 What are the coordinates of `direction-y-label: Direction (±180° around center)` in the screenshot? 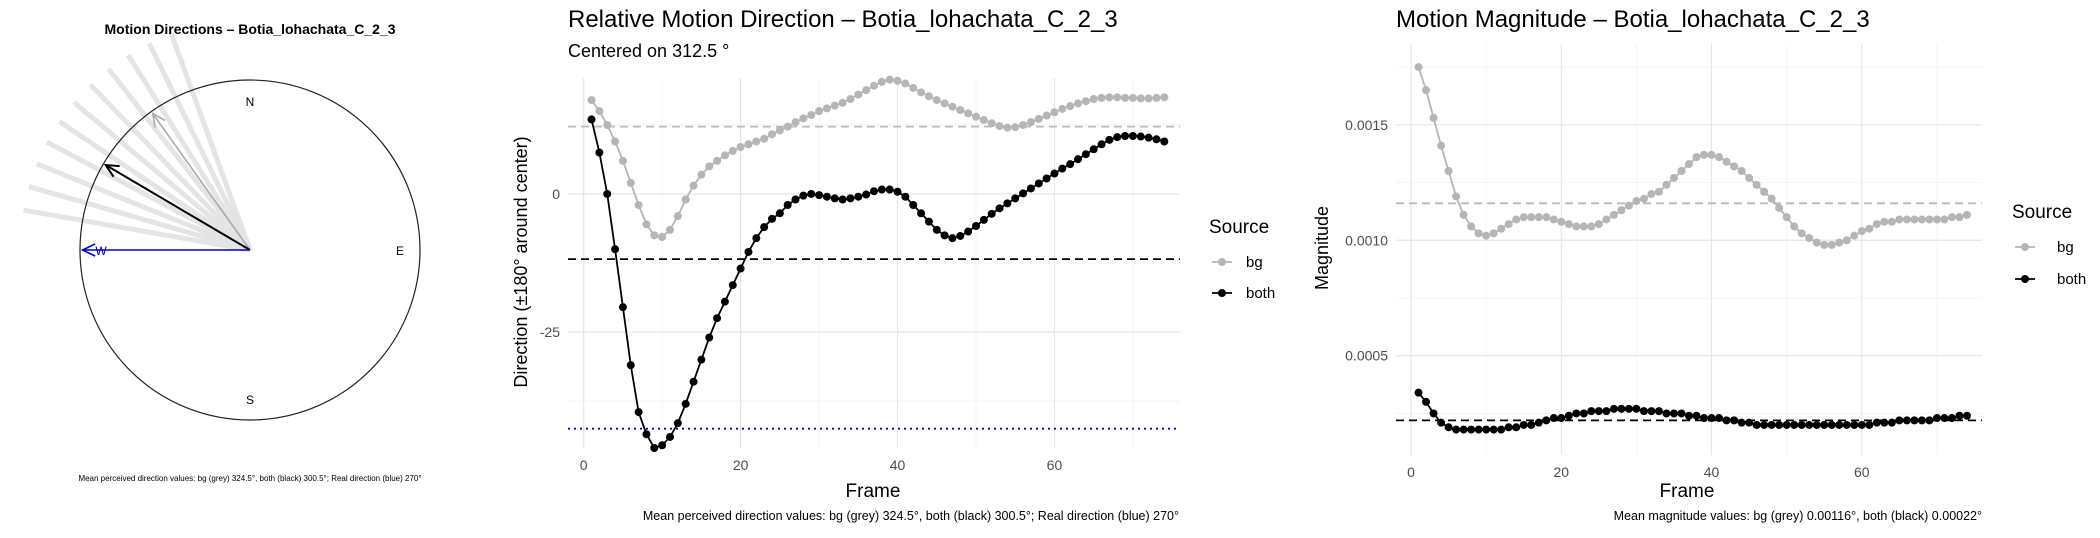 It's located at (521, 261).